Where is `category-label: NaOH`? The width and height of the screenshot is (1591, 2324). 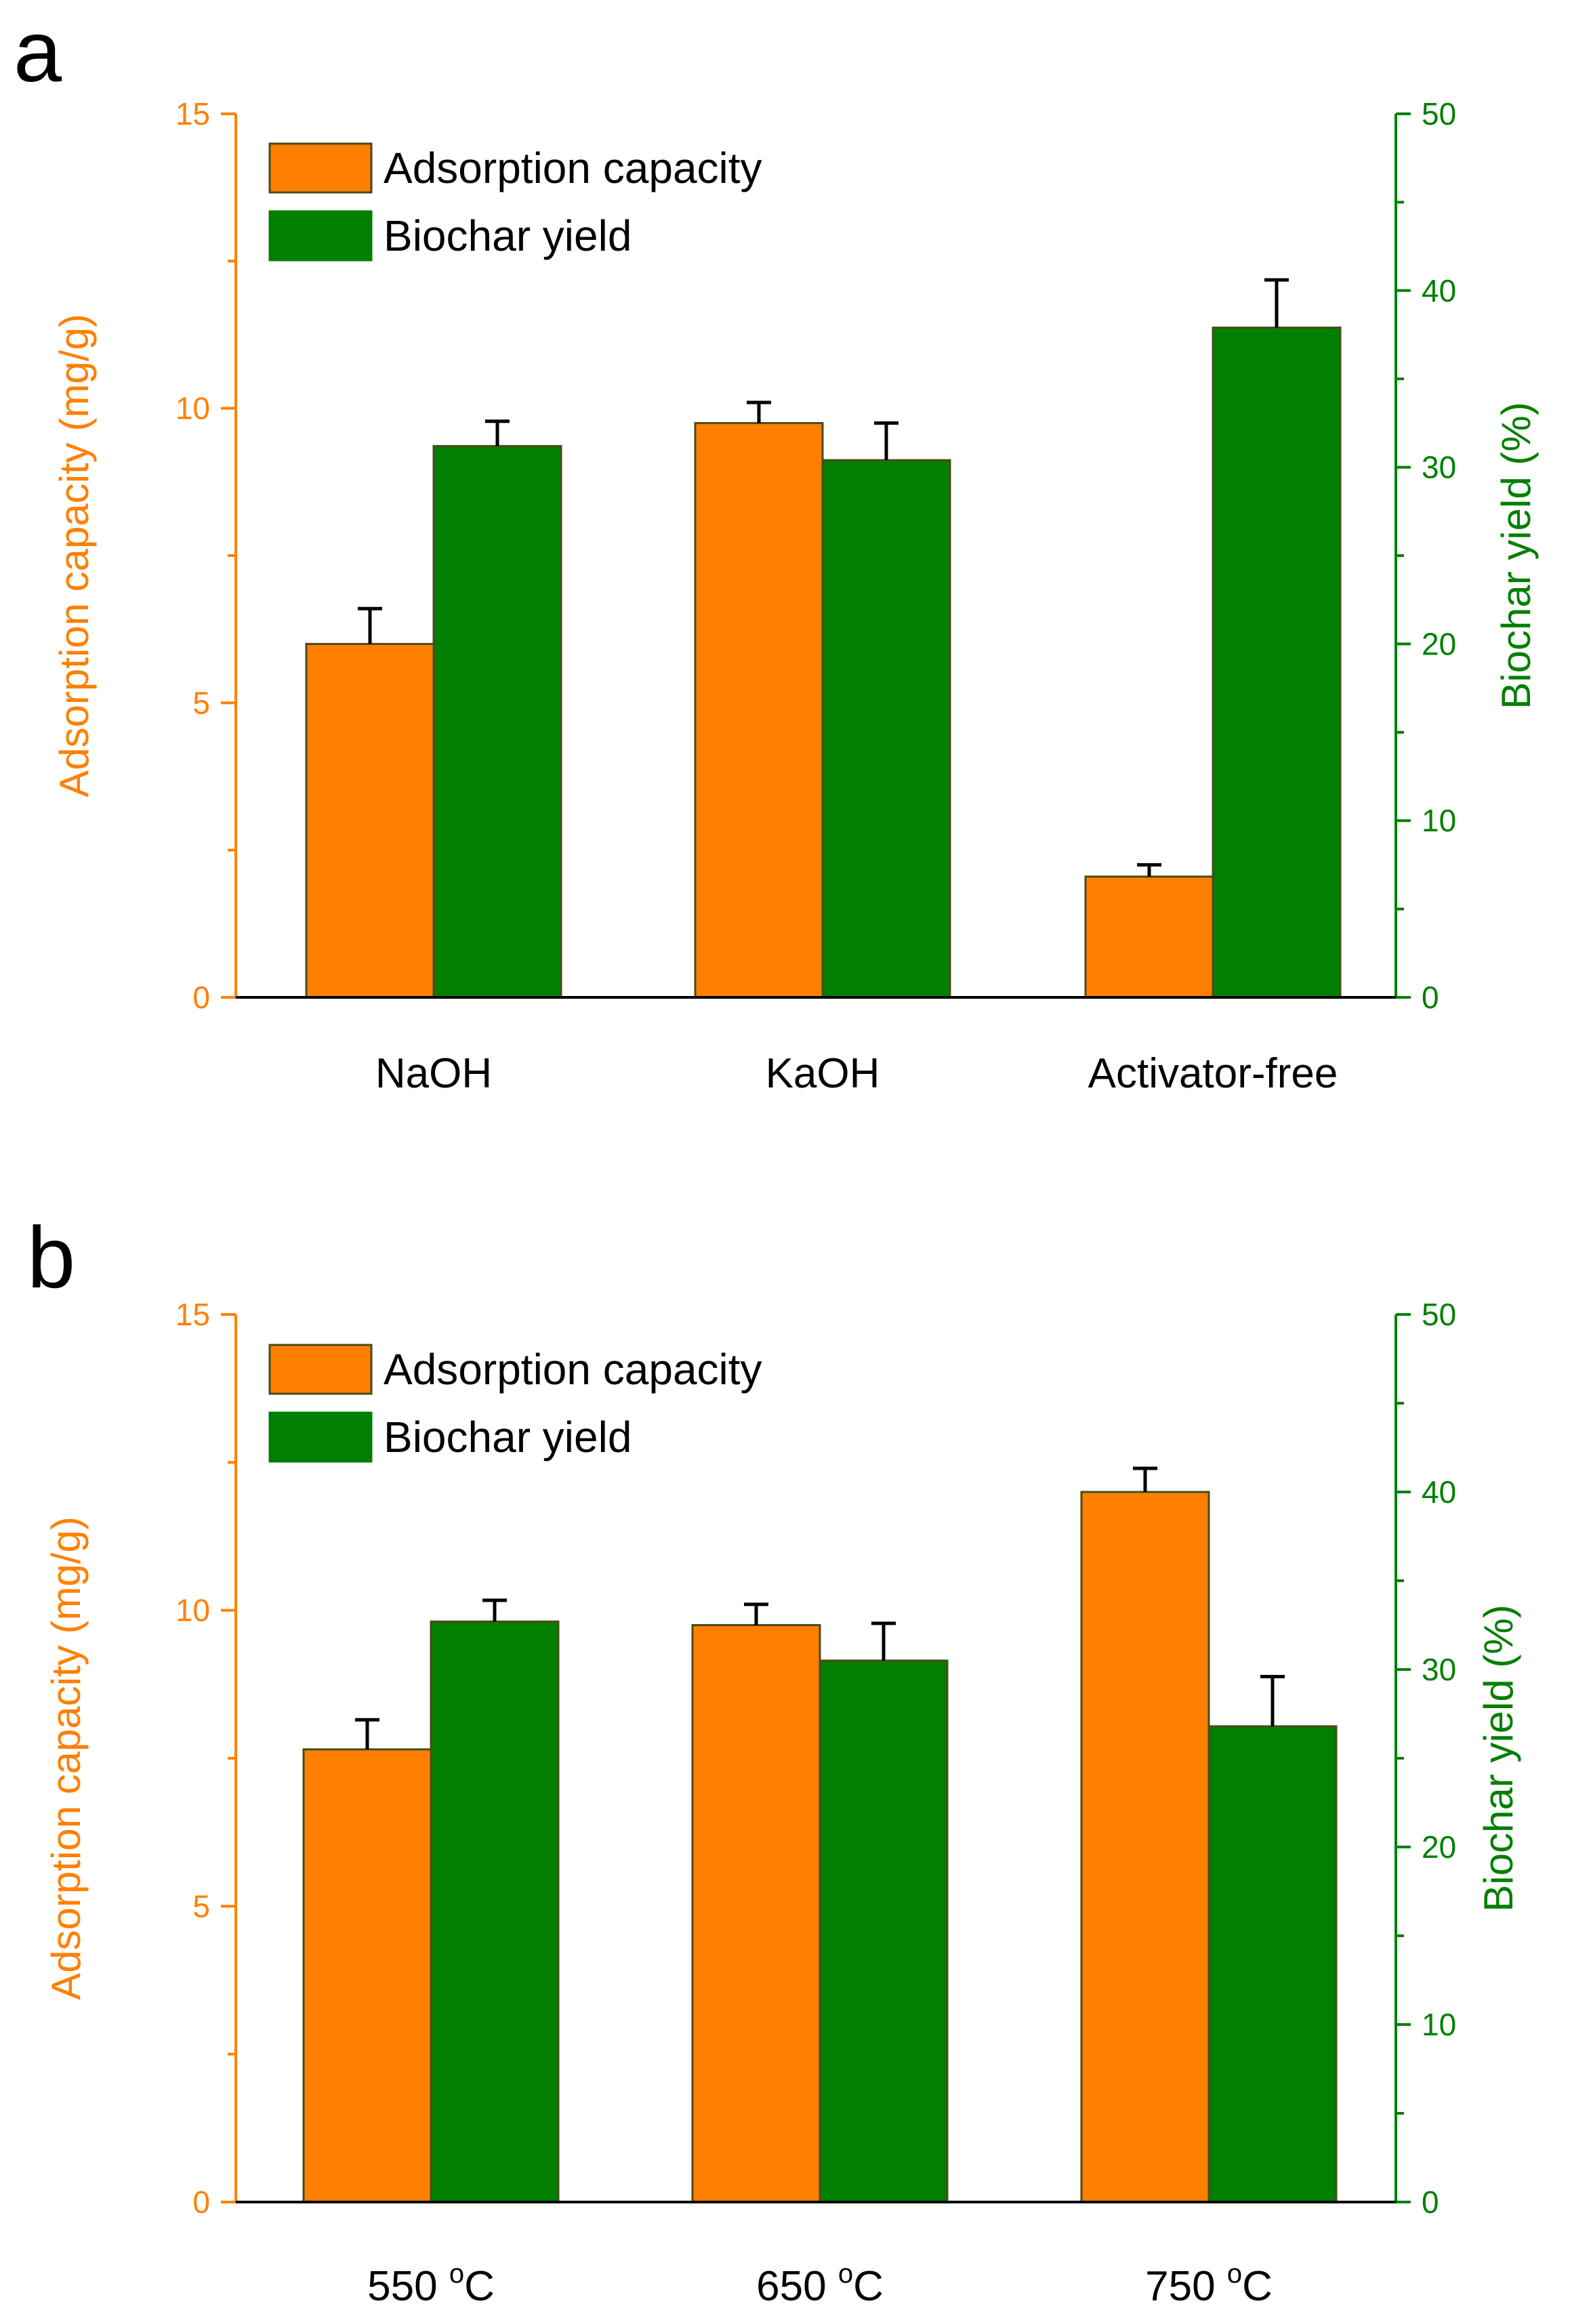
category-label: NaOH is located at coordinates (433, 1073).